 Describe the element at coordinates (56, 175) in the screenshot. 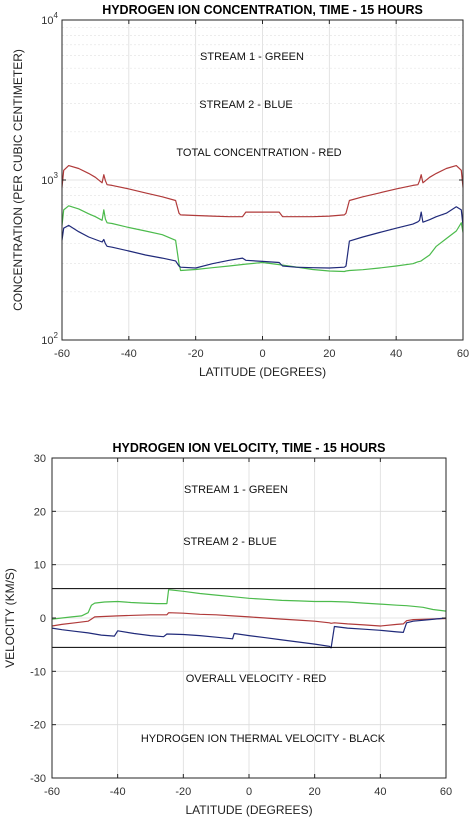

I see `y-tick-exponent: 3` at that location.